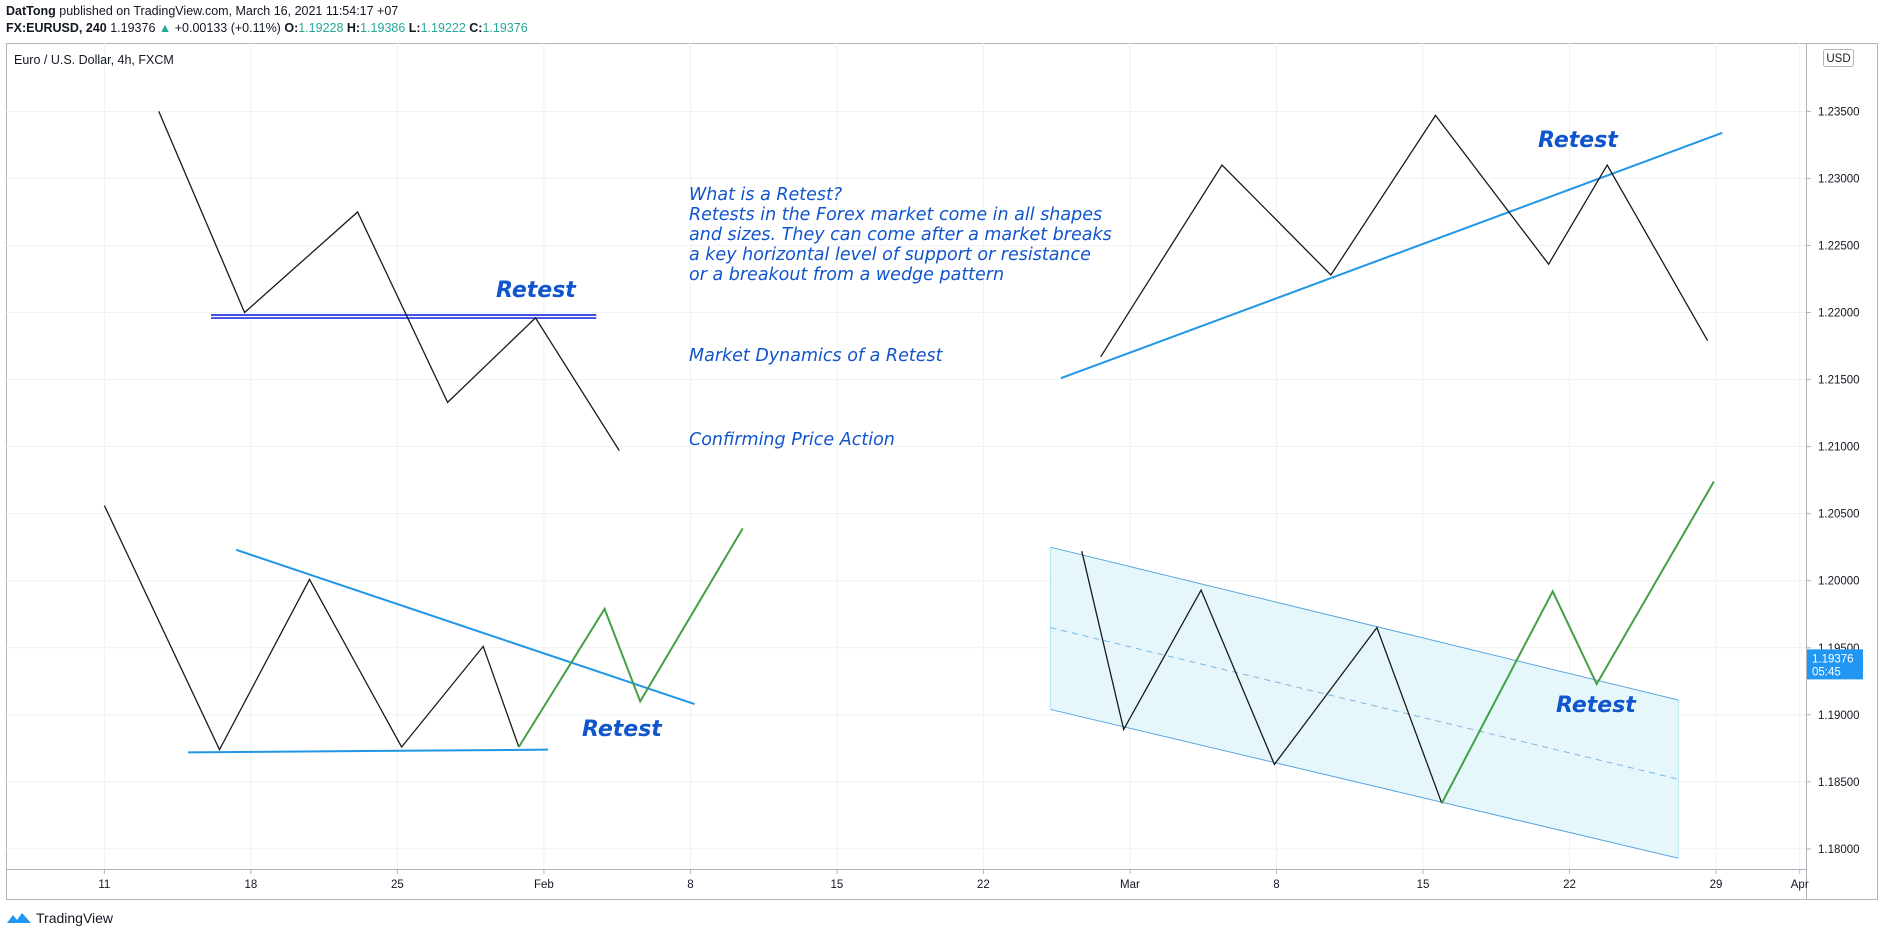 This screenshot has height=935, width=1878. I want to click on channel-midline, so click(1364, 703).